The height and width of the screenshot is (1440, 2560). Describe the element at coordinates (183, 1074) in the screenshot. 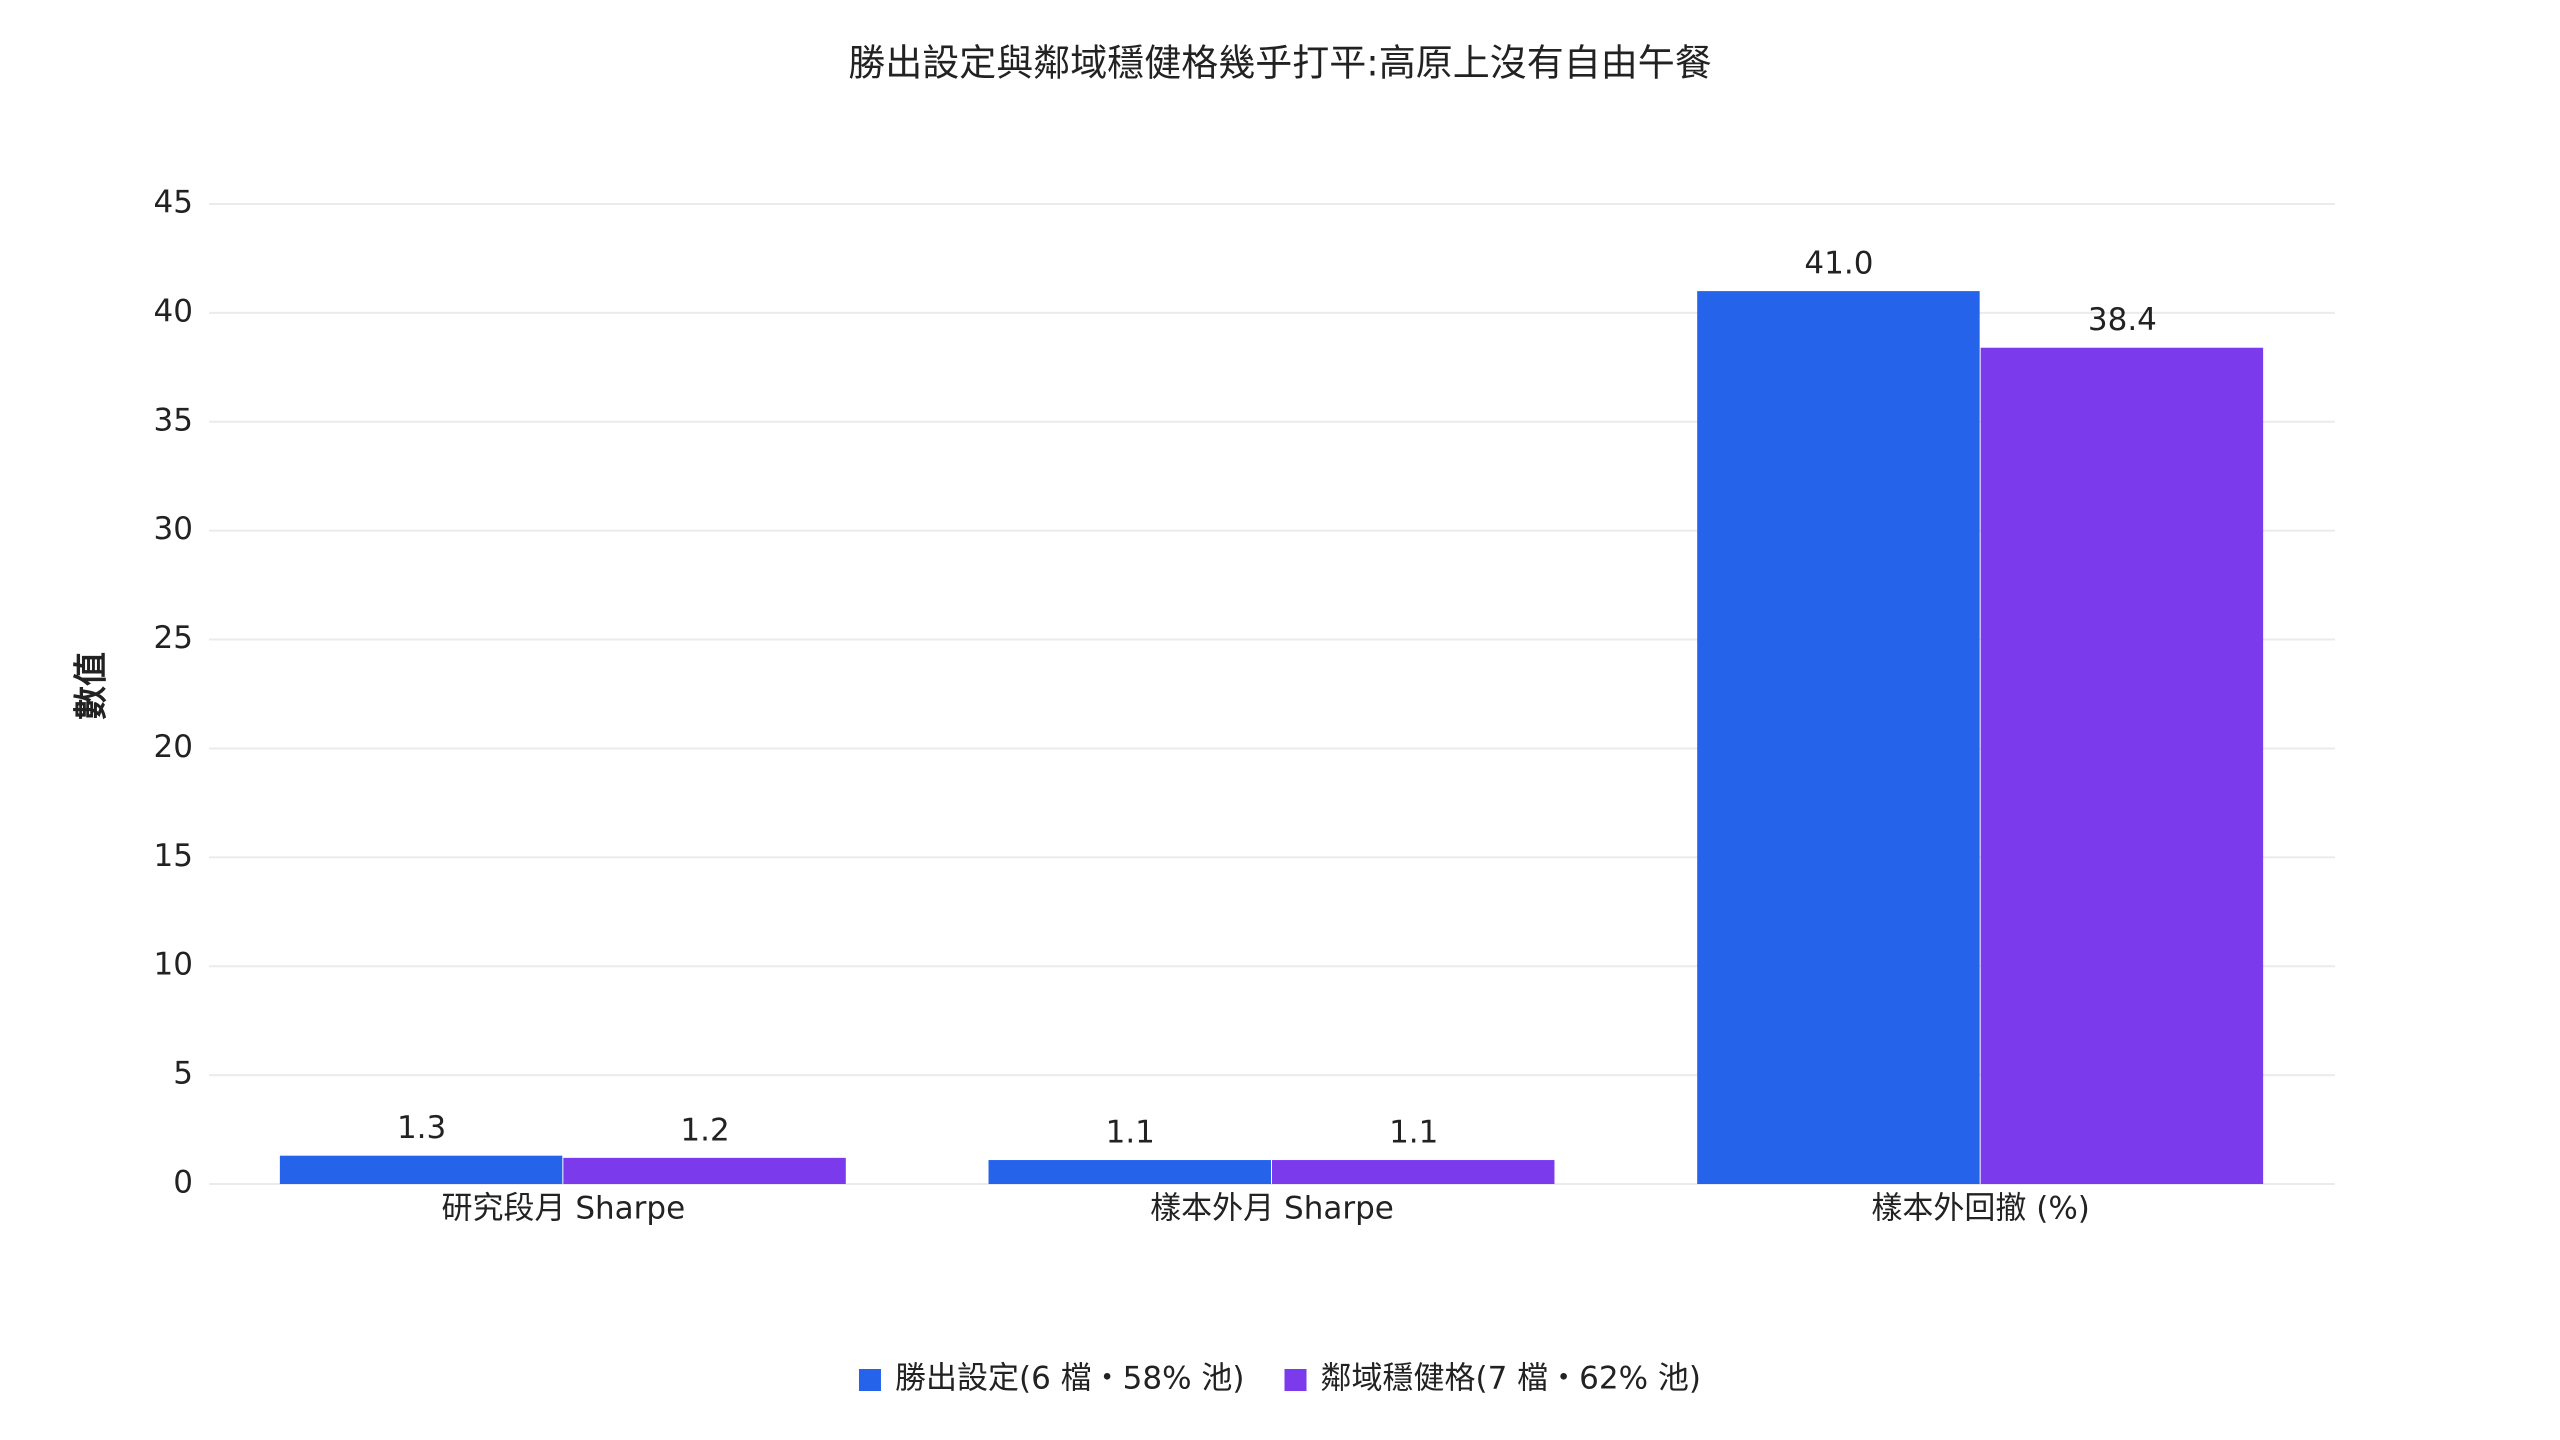

I see `y-tick-label: 5` at that location.